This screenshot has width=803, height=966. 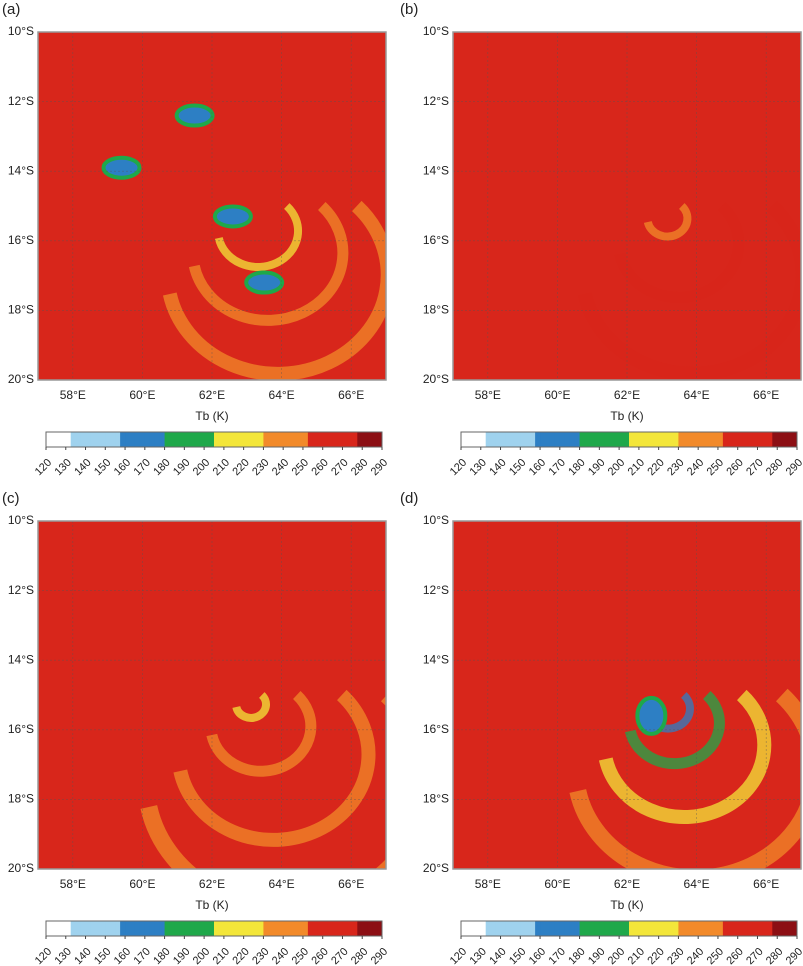 I want to click on y-tick-label: 14°S, so click(x=21, y=170).